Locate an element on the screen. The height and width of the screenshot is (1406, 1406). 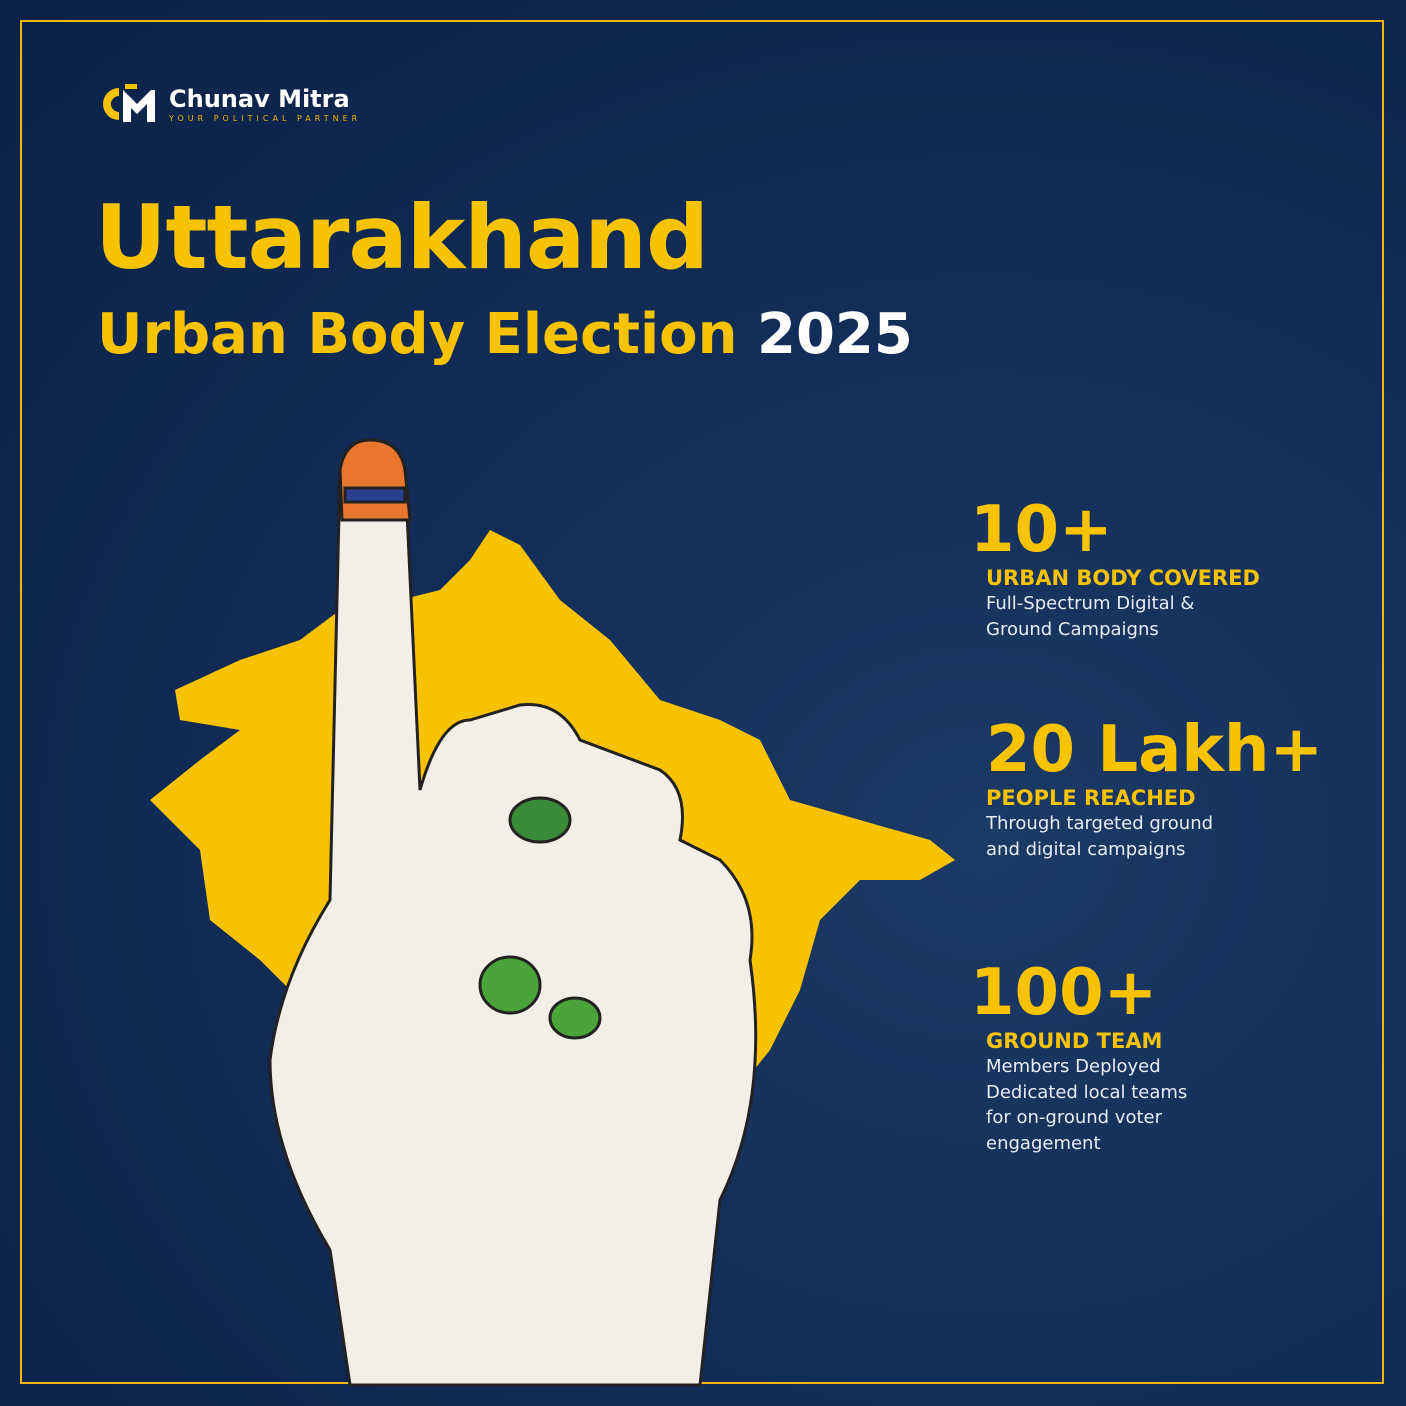
subheadline: Urban Body Election 2025 is located at coordinates (505, 335).